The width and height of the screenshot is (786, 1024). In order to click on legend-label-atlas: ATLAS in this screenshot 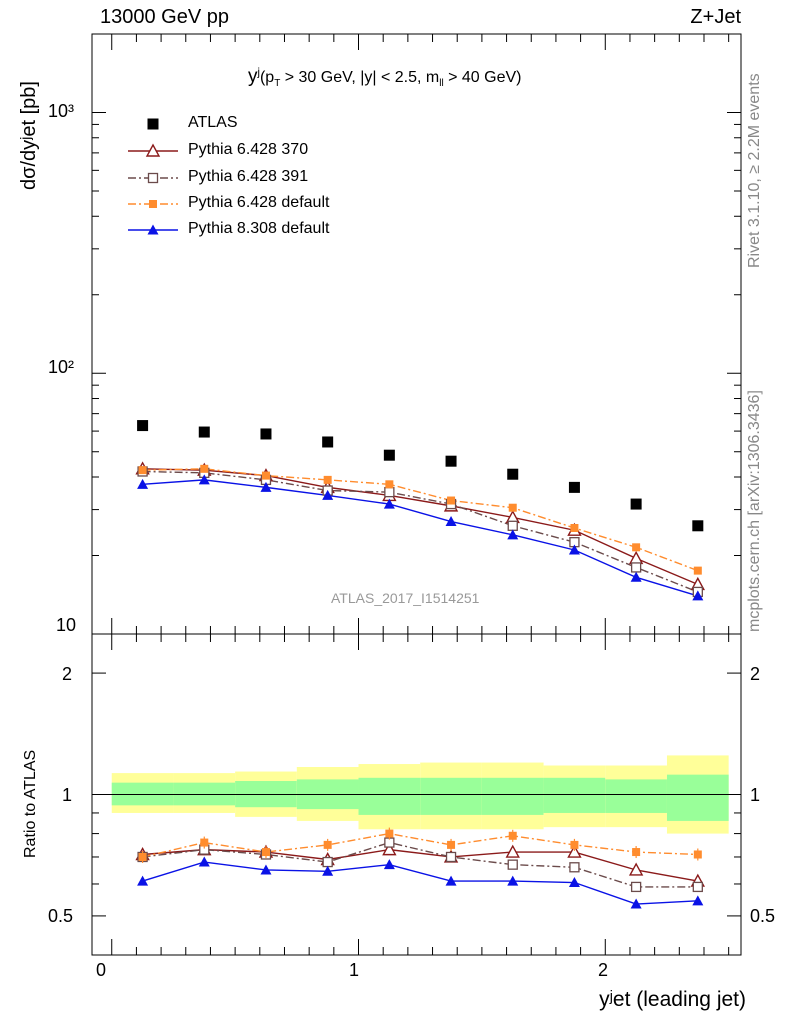, I will do `click(213, 122)`.